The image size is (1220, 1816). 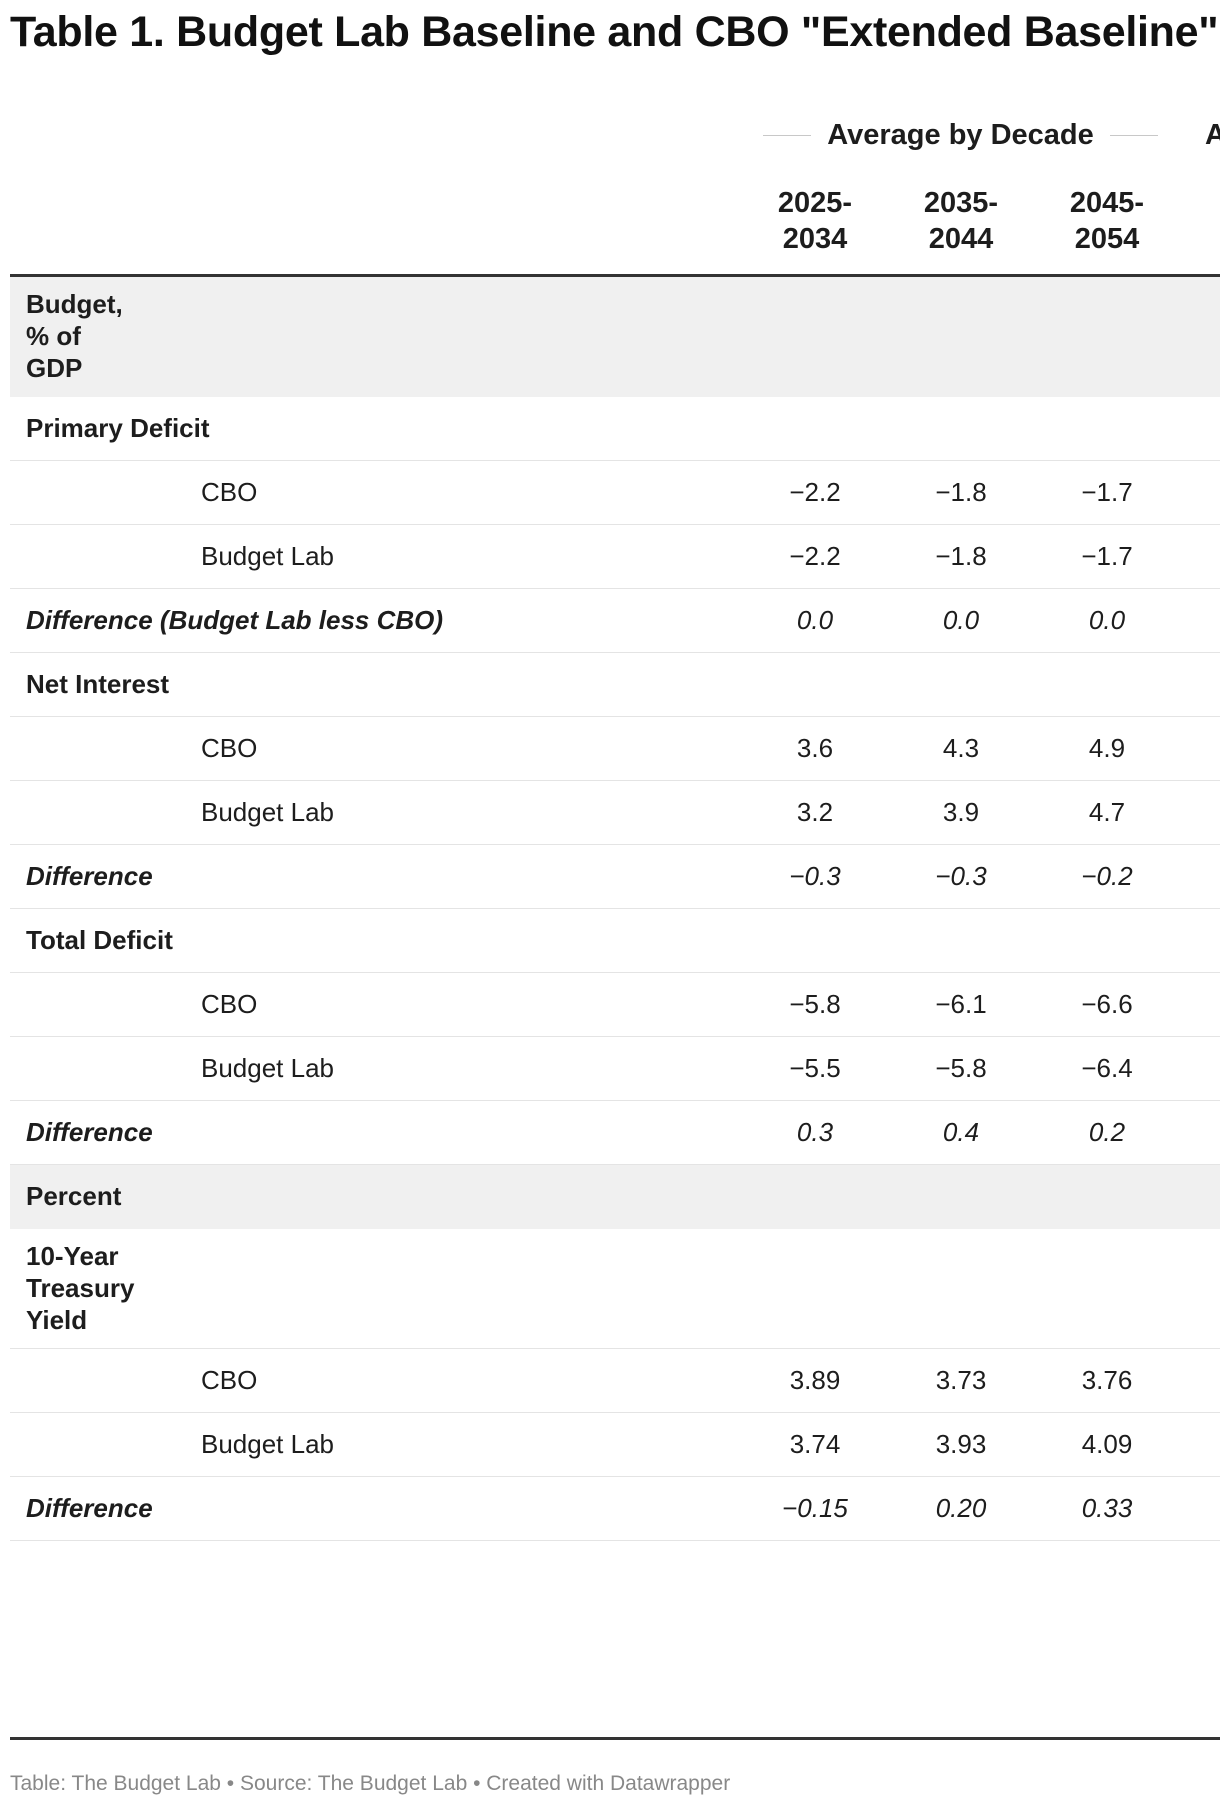 What do you see at coordinates (615, 230) in the screenshot?
I see `column-headers: 2025- 2034 2035- 2044 2045- 2054` at bounding box center [615, 230].